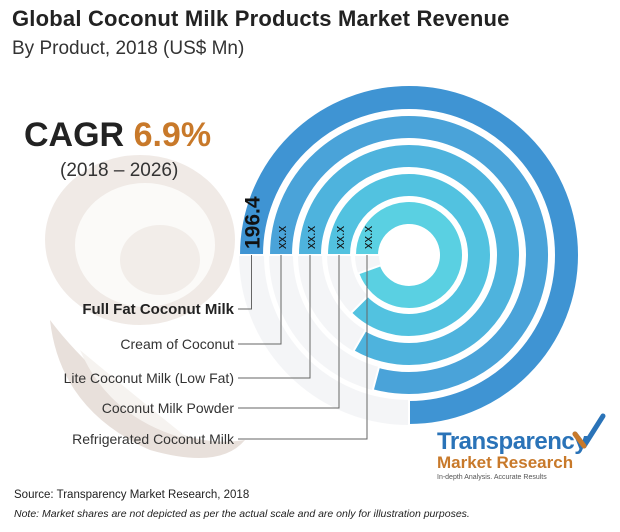 The width and height of the screenshot is (620, 532). I want to click on checkmark-icon, so click(589, 431).